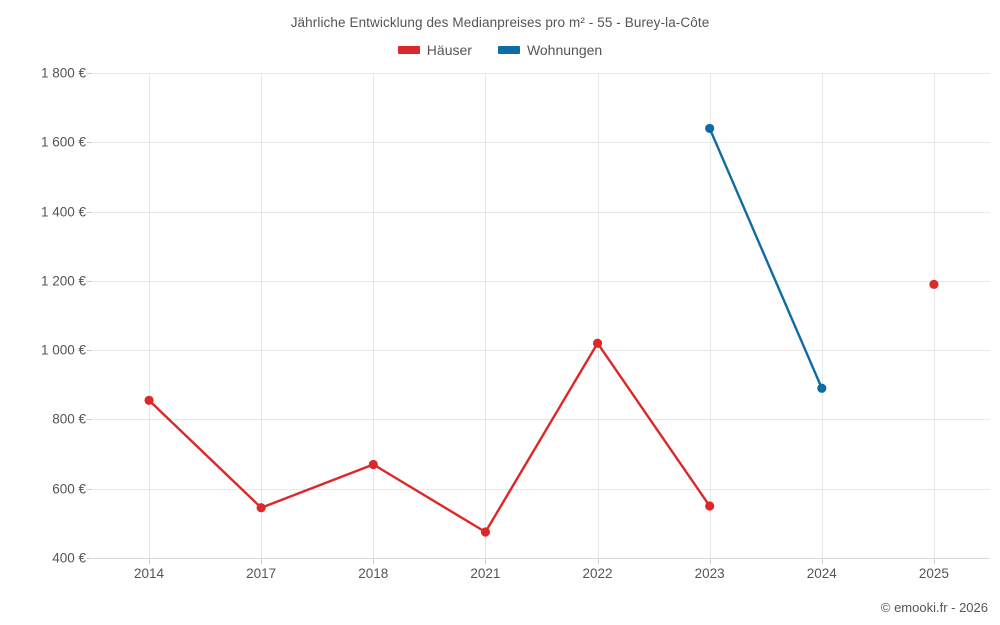 The height and width of the screenshot is (625, 1000). Describe the element at coordinates (261, 573) in the screenshot. I see `x-axis-tick-label: 2017` at that location.